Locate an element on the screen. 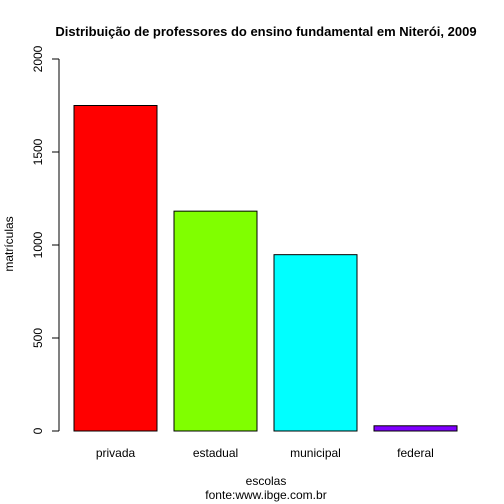  x-tick-label: municipal is located at coordinates (315, 453).